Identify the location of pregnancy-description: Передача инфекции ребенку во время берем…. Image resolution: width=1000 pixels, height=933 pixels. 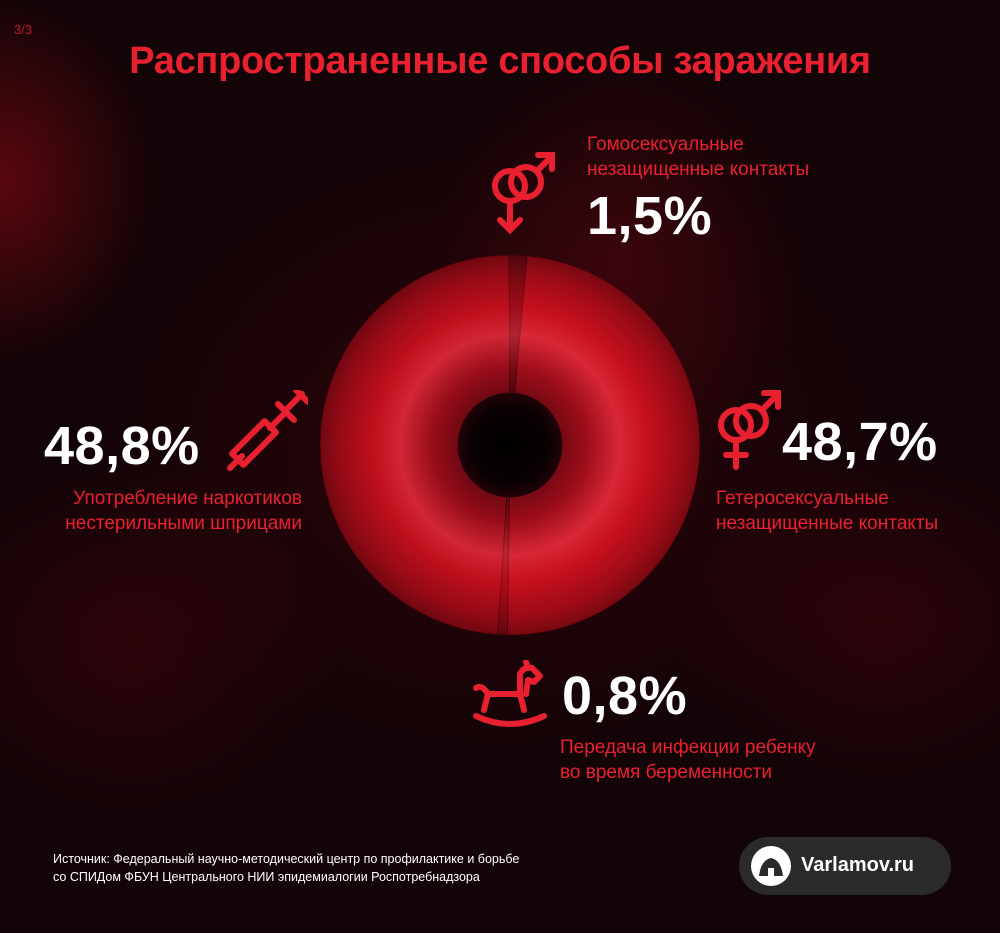
(688, 760).